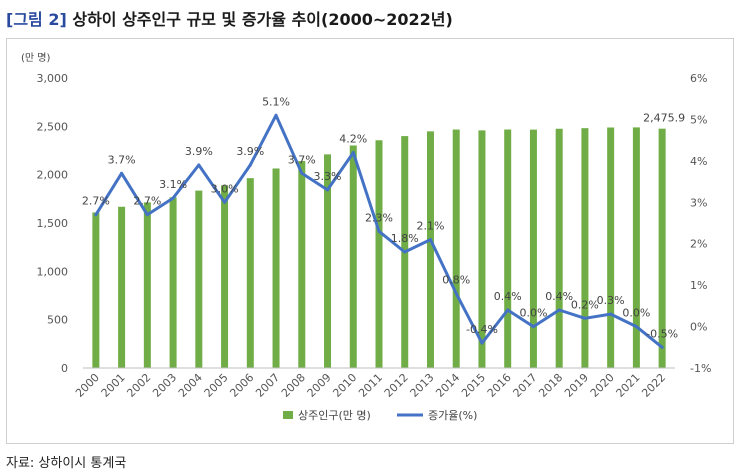 This screenshot has height=476, width=740. I want to click on x-tick-label: 2011, so click(370, 385).